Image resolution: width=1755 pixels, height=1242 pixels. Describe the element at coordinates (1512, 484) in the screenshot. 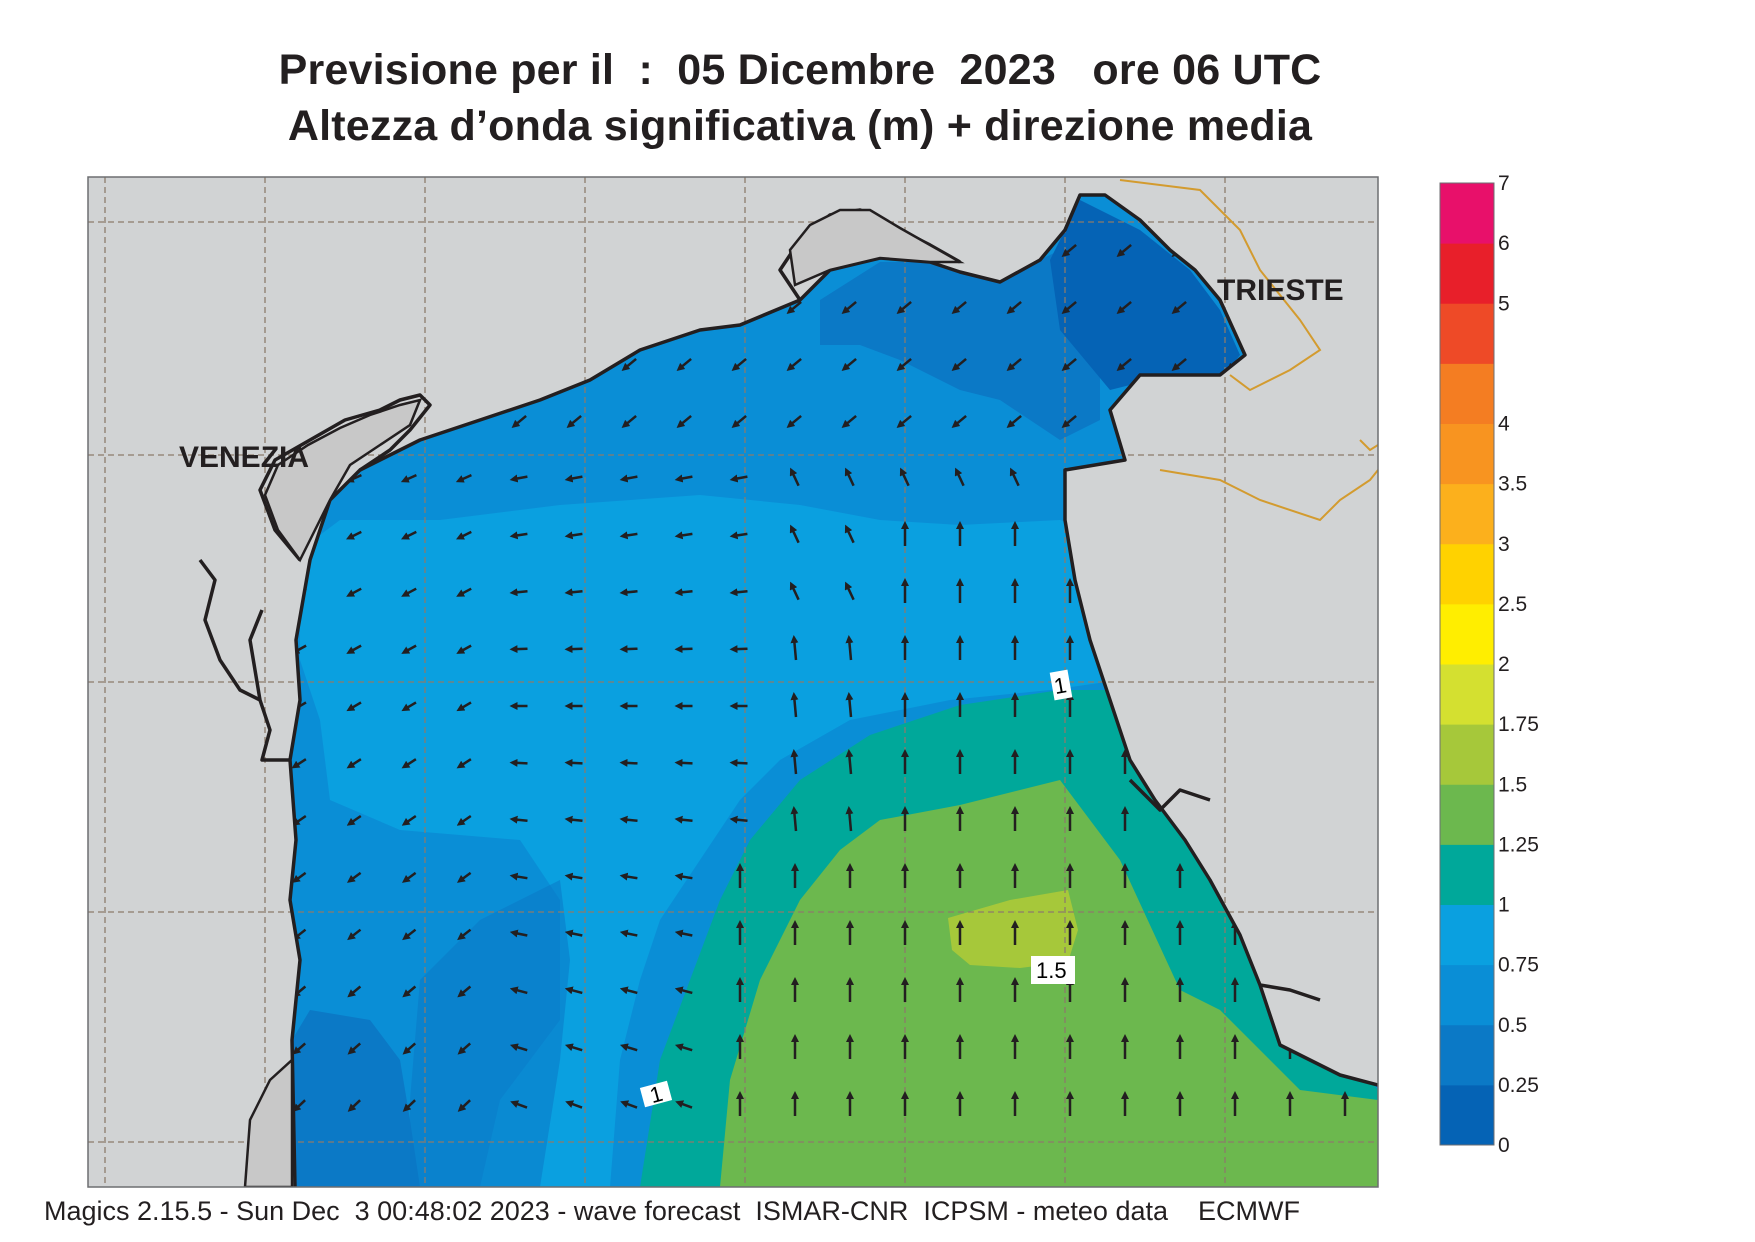

I see `legend-label: 3.5` at that location.